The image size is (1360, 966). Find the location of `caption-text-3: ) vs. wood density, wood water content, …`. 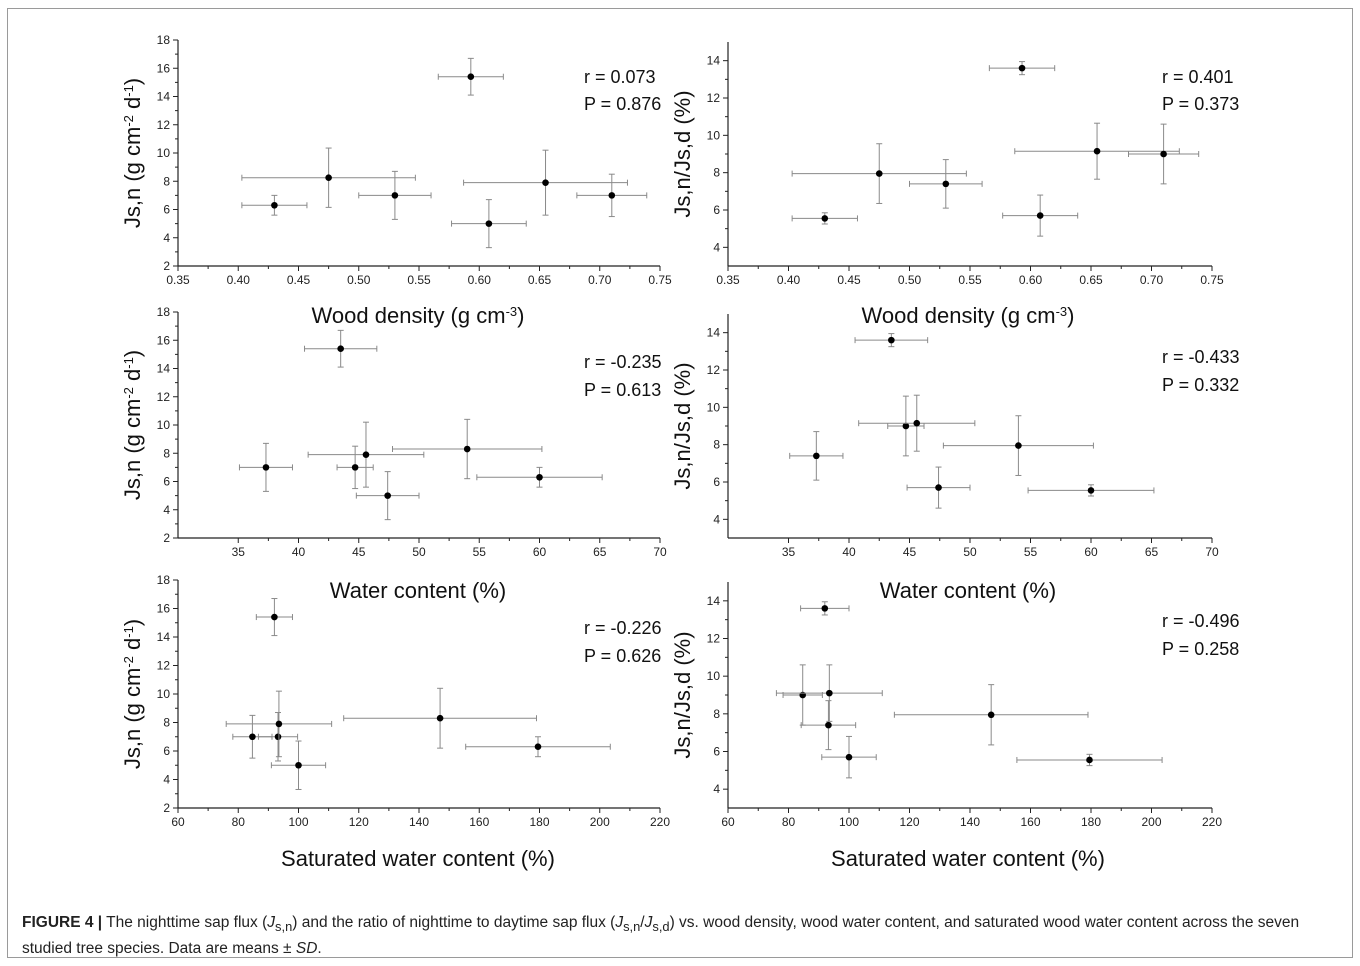

caption-text-3: ) vs. wood density, wood water content, … is located at coordinates (661, 936).